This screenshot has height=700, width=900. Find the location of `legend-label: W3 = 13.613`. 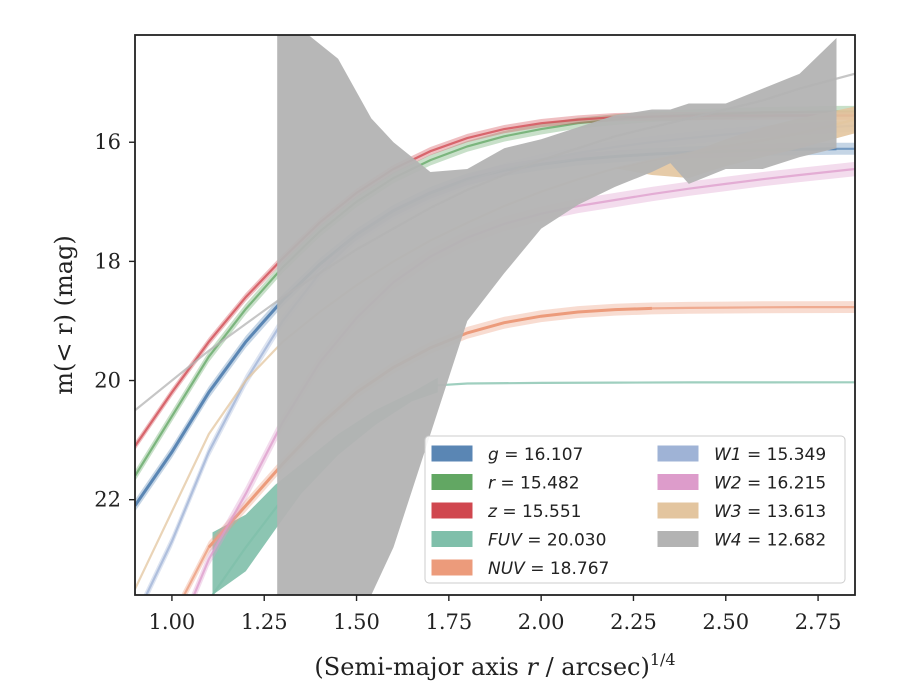

legend-label: W3 = 13.613 is located at coordinates (770, 512).